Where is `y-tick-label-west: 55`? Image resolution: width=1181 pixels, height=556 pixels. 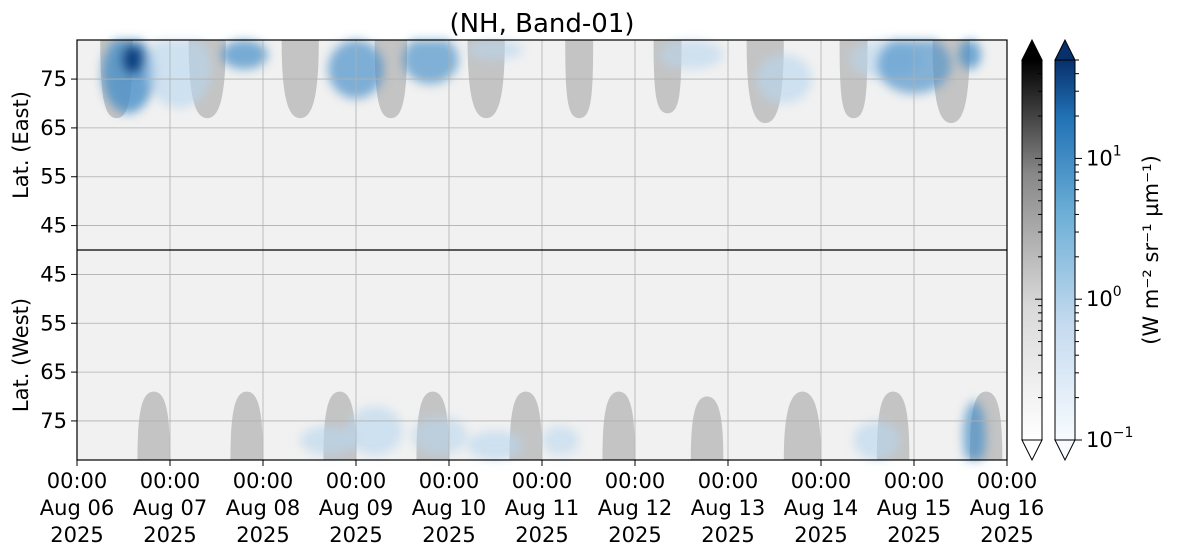
y-tick-label-west: 55 is located at coordinates (53, 323).